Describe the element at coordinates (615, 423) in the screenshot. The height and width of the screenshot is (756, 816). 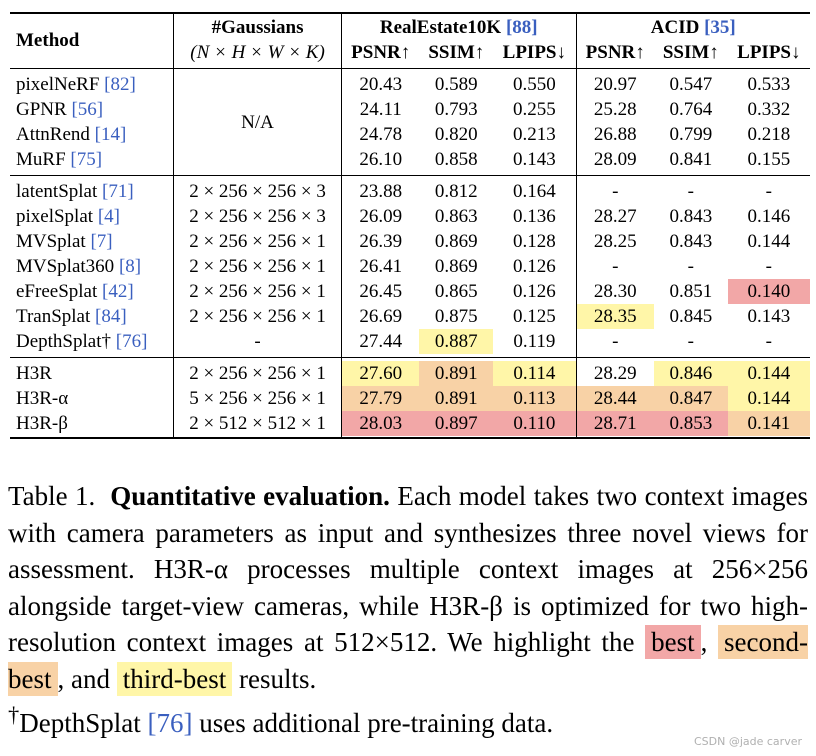
I see `metric-value: 28.71` at that location.